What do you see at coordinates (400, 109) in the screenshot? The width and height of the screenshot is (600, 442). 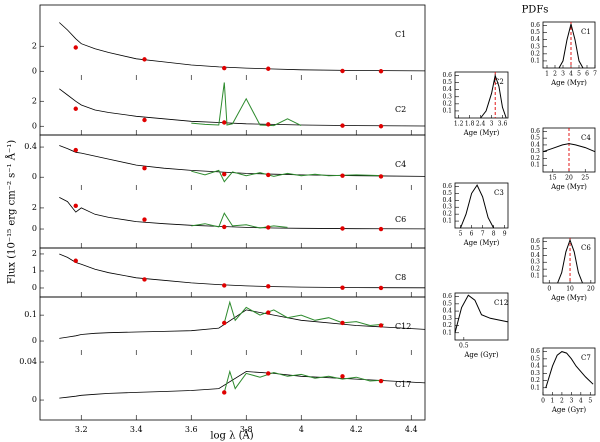 I see `panel-label: C2` at bounding box center [400, 109].